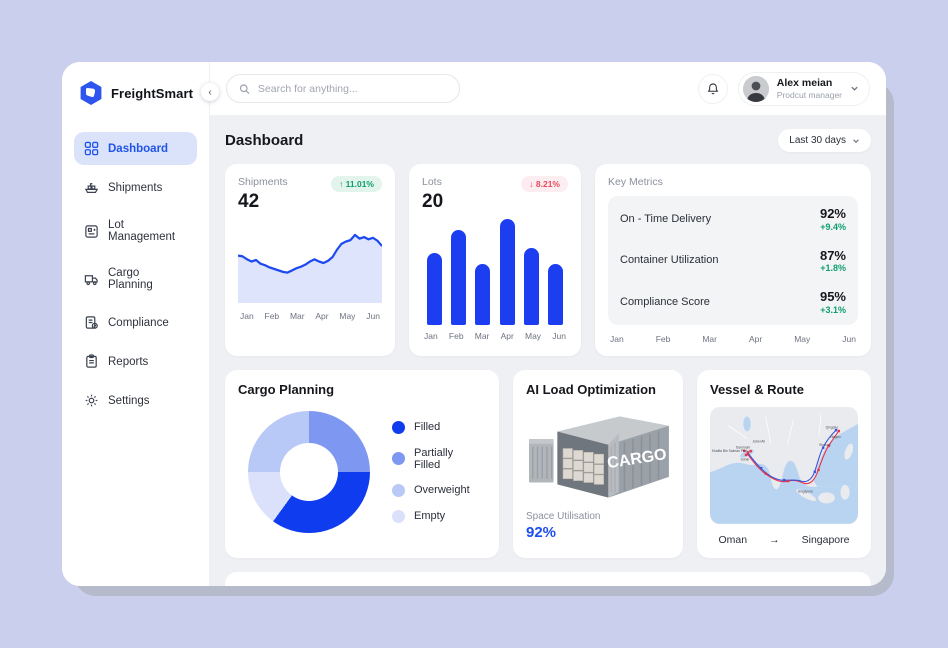 Image resolution: width=948 pixels, height=648 pixels. Describe the element at coordinates (91, 148) in the screenshot. I see `dashboard-icon` at that location.